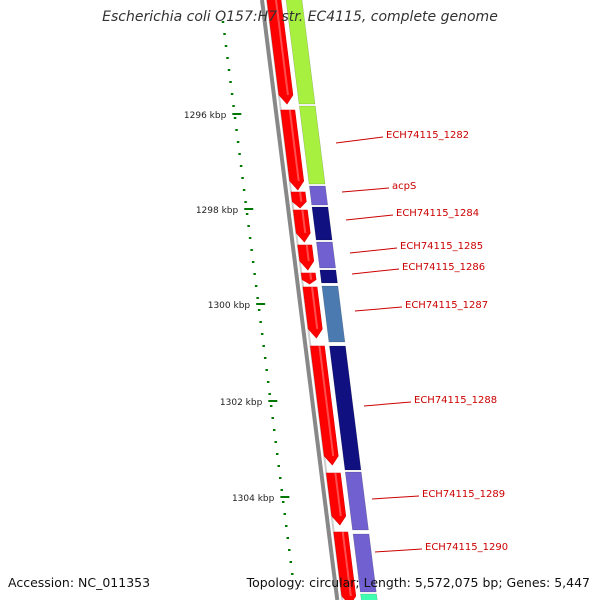 Image resolution: width=600 pixels, height=600 pixels. What do you see at coordinates (427, 135) in the screenshot?
I see `gene-label: ECH74115_1282` at bounding box center [427, 135].